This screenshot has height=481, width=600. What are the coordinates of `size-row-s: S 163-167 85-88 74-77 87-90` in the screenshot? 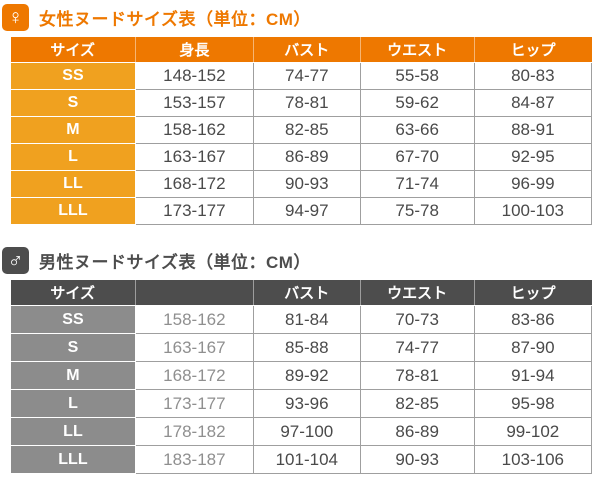 It's located at (301, 347).